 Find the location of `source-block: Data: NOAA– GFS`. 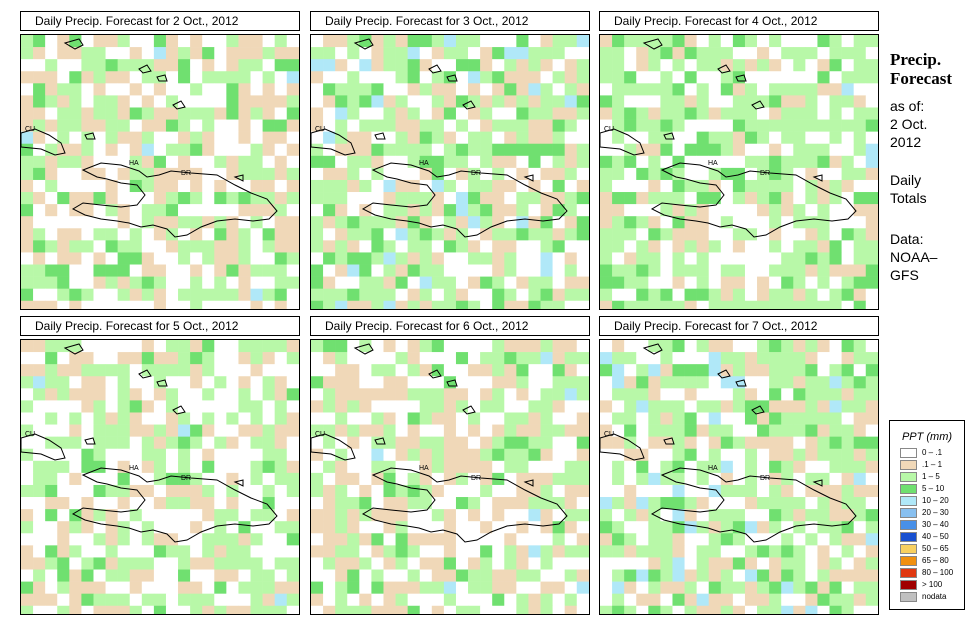

source-block: Data: NOAA– GFS is located at coordinates (913, 257).